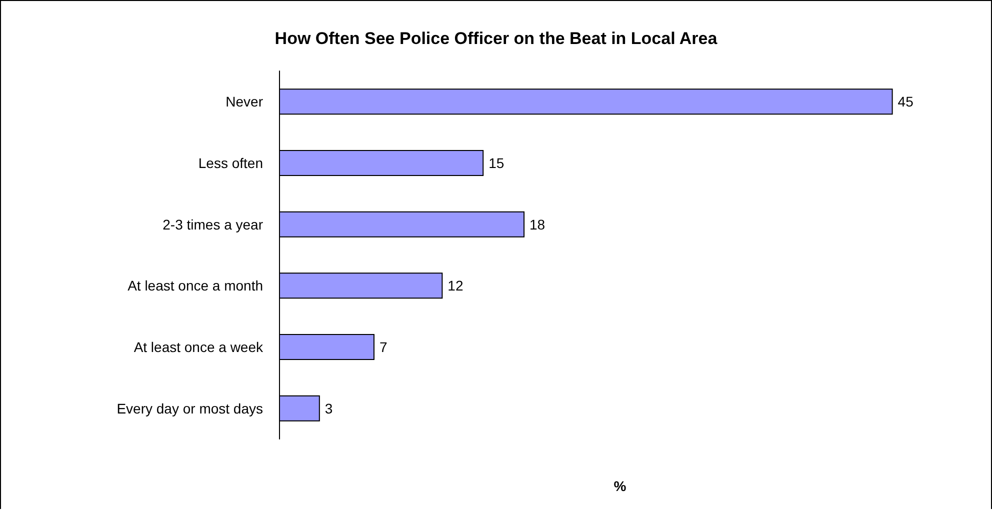  I want to click on chart-title: How Often See Police Officer on the Beat in Local Area, so click(496, 38).